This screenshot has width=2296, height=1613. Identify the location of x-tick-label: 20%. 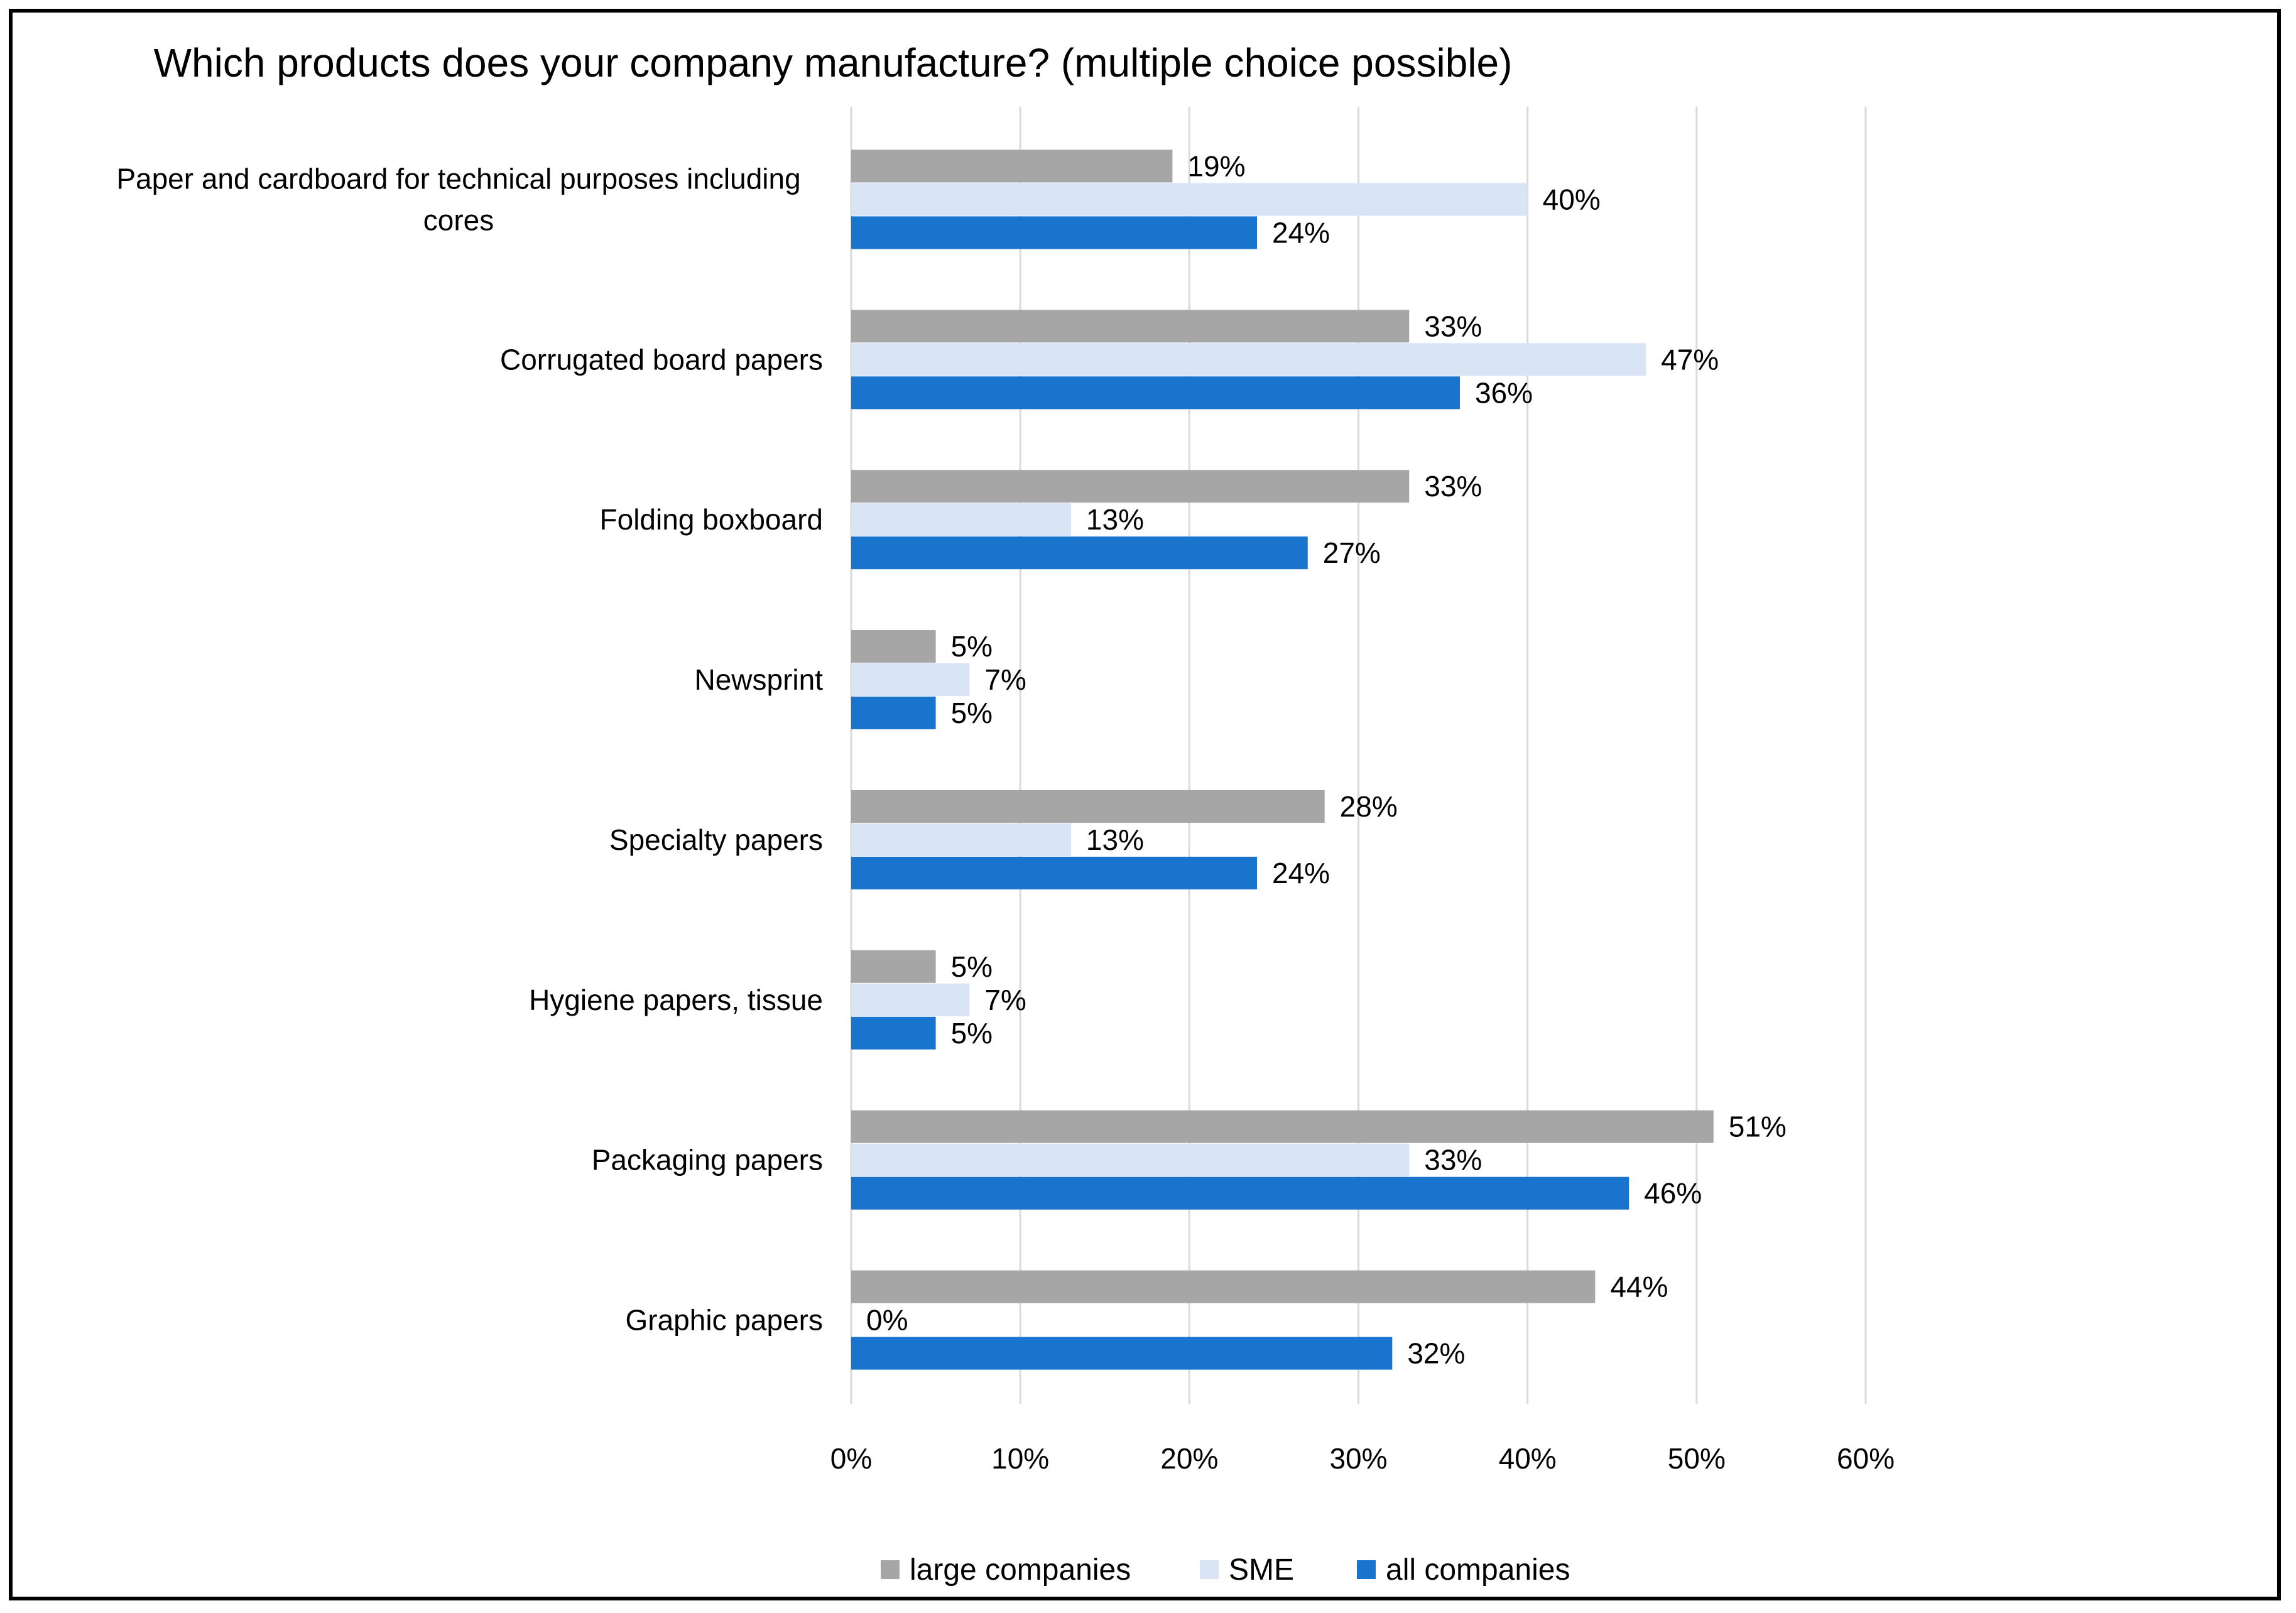
(1189, 1458).